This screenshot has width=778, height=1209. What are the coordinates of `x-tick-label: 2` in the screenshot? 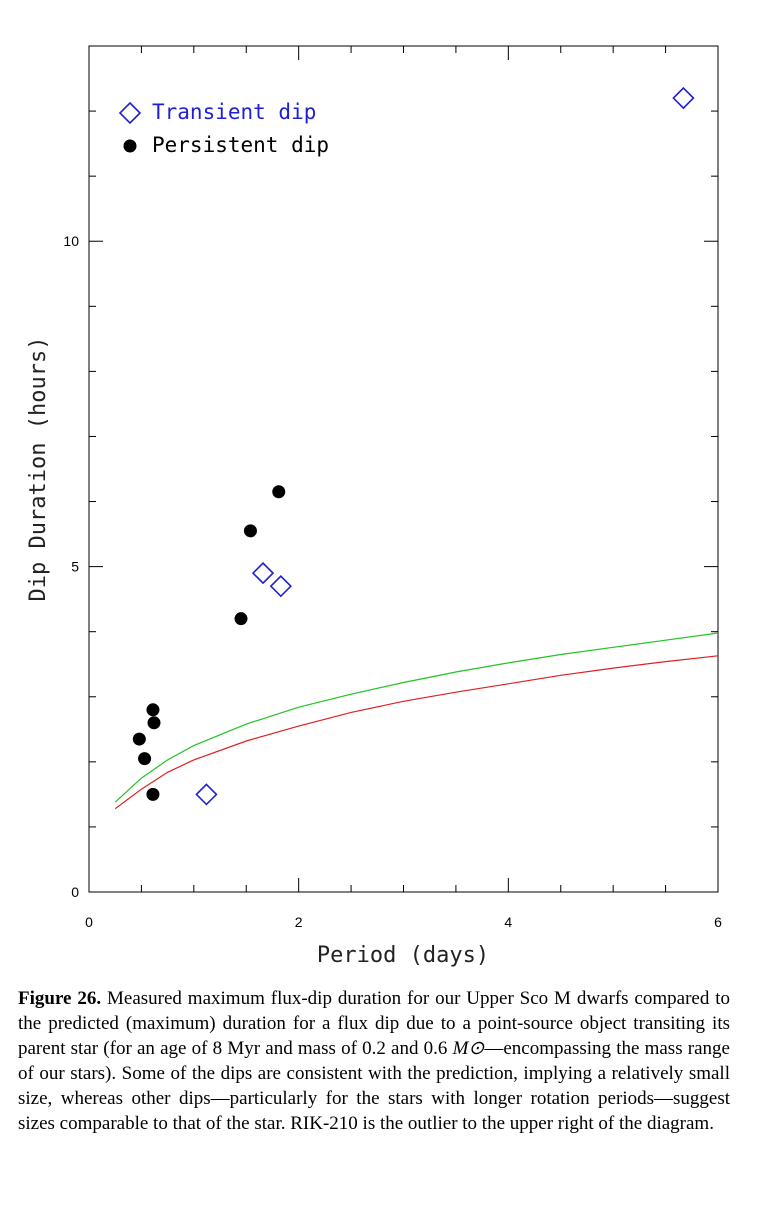 It's located at (299, 922).